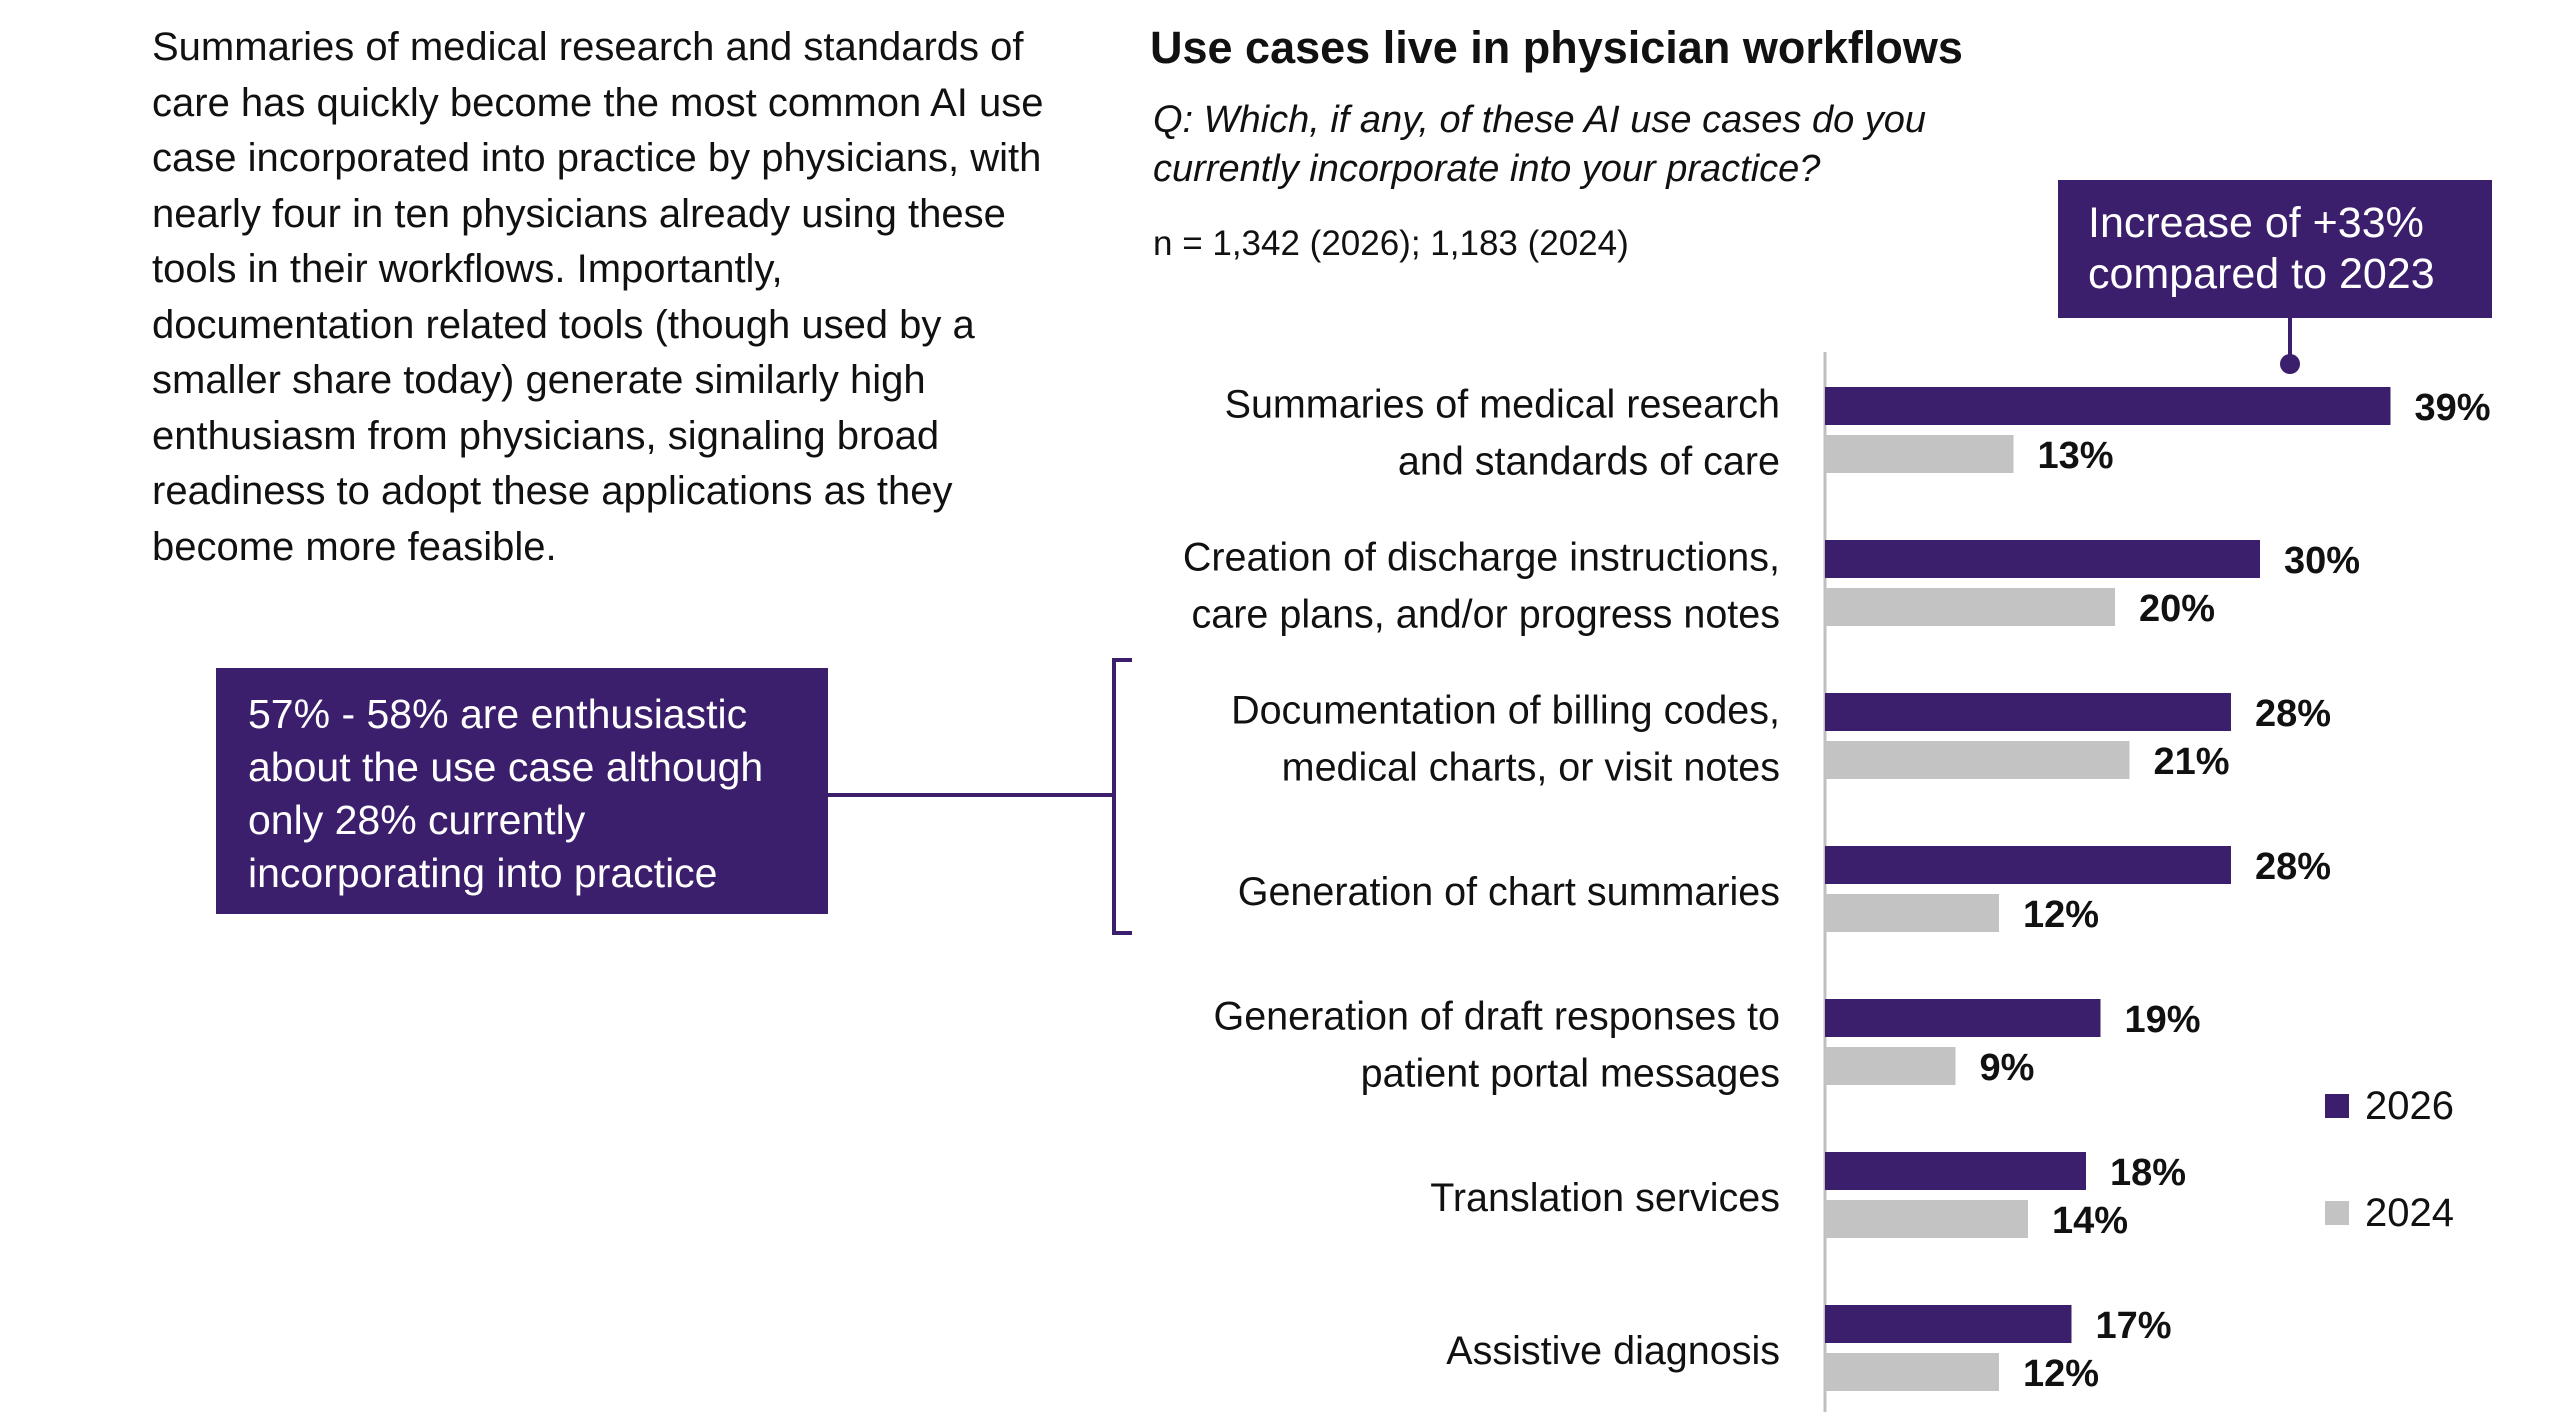 The height and width of the screenshot is (1412, 2550). Describe the element at coordinates (2134, 1326) in the screenshot. I see `value-label-2026: 17%` at that location.